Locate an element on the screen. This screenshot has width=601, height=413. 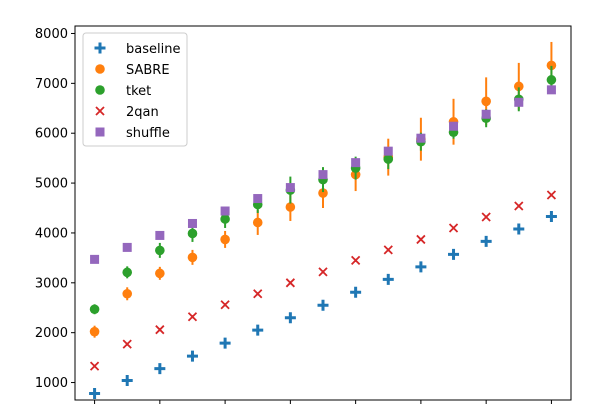
legend-label: shuffle is located at coordinates (148, 133).